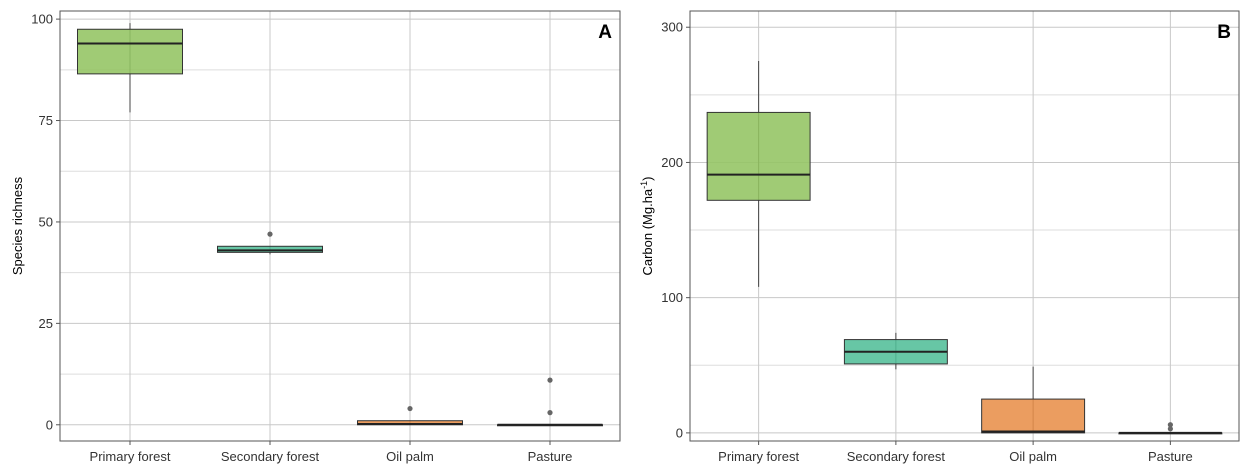 The image size is (1241, 464). I want to click on y-tick-label: 75, so click(46, 120).